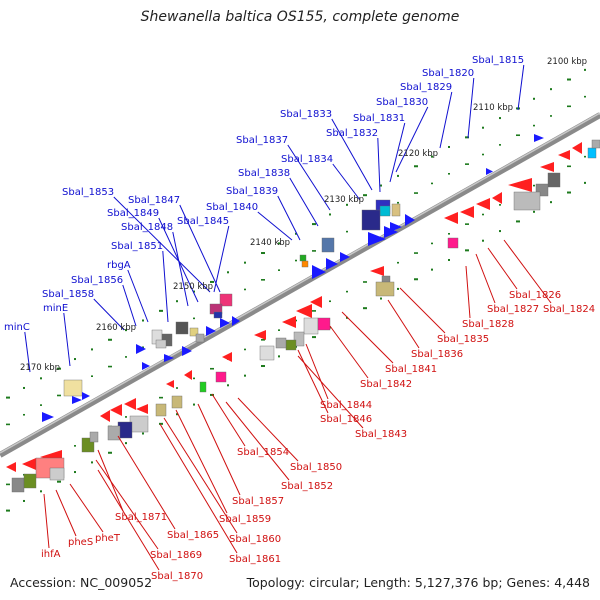 The width and height of the screenshot is (600, 600). Describe the element at coordinates (463, 339) in the screenshot. I see `gene-label-reverse: Sbal_1835` at that location.